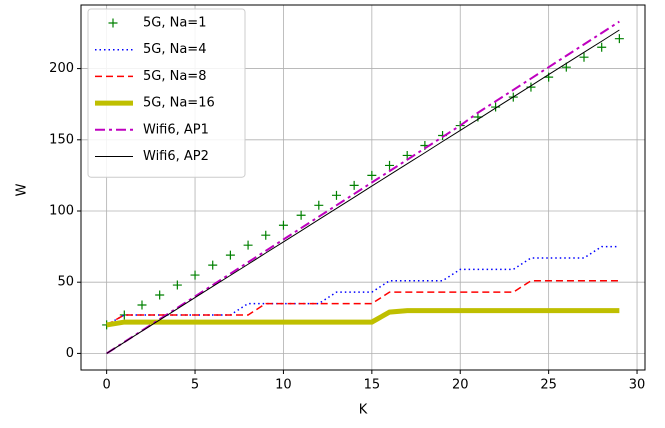 This screenshot has width=665, height=428. I want to click on legend-box, so click(166, 93).